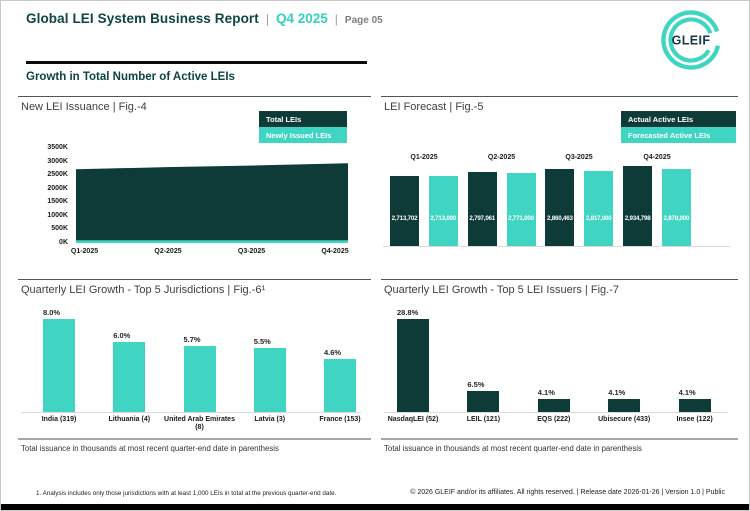 The image size is (750, 511). What do you see at coordinates (57, 188) in the screenshot?
I see `y-tick: 2000K` at bounding box center [57, 188].